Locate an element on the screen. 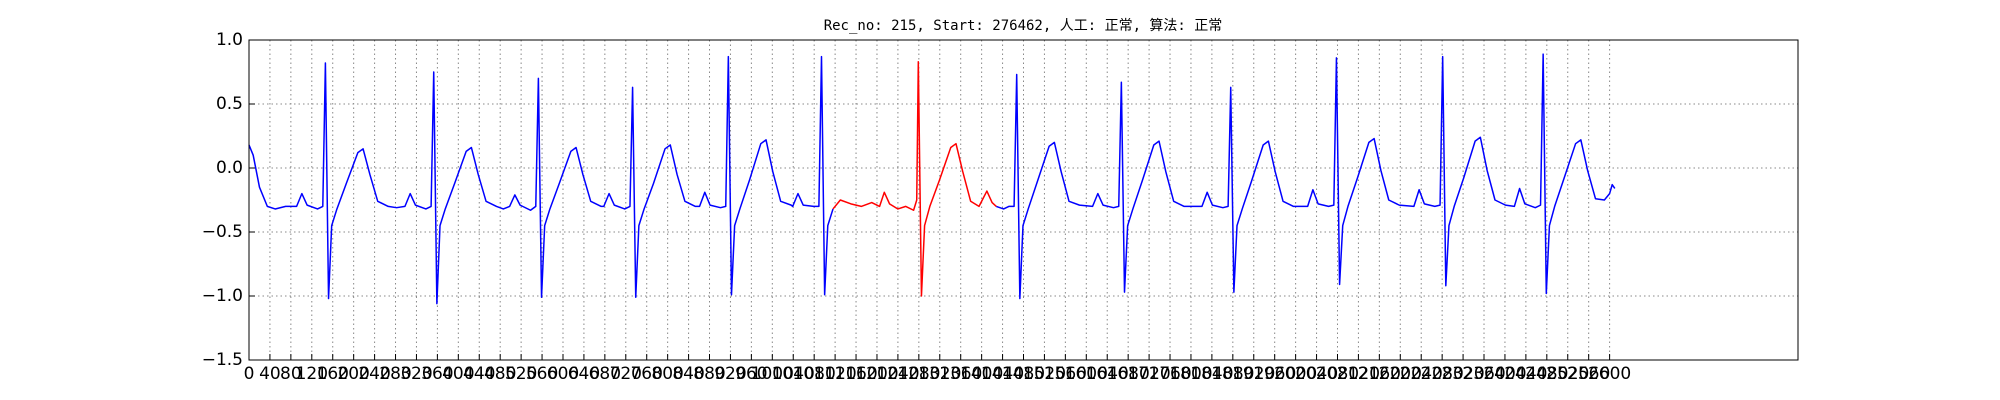  x-tick-label: 1360 is located at coordinates (960, 374).